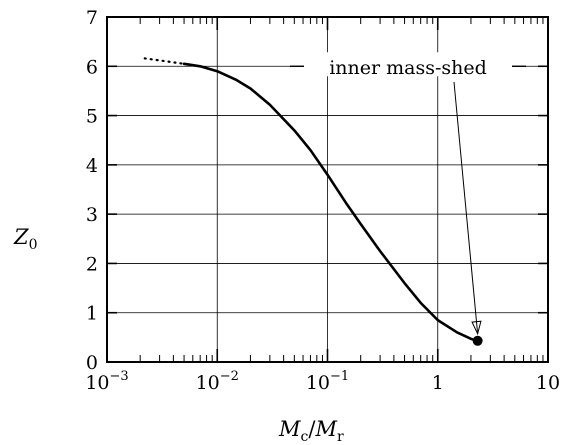  What do you see at coordinates (477, 340) in the screenshot?
I see `endpoint-marker` at bounding box center [477, 340].